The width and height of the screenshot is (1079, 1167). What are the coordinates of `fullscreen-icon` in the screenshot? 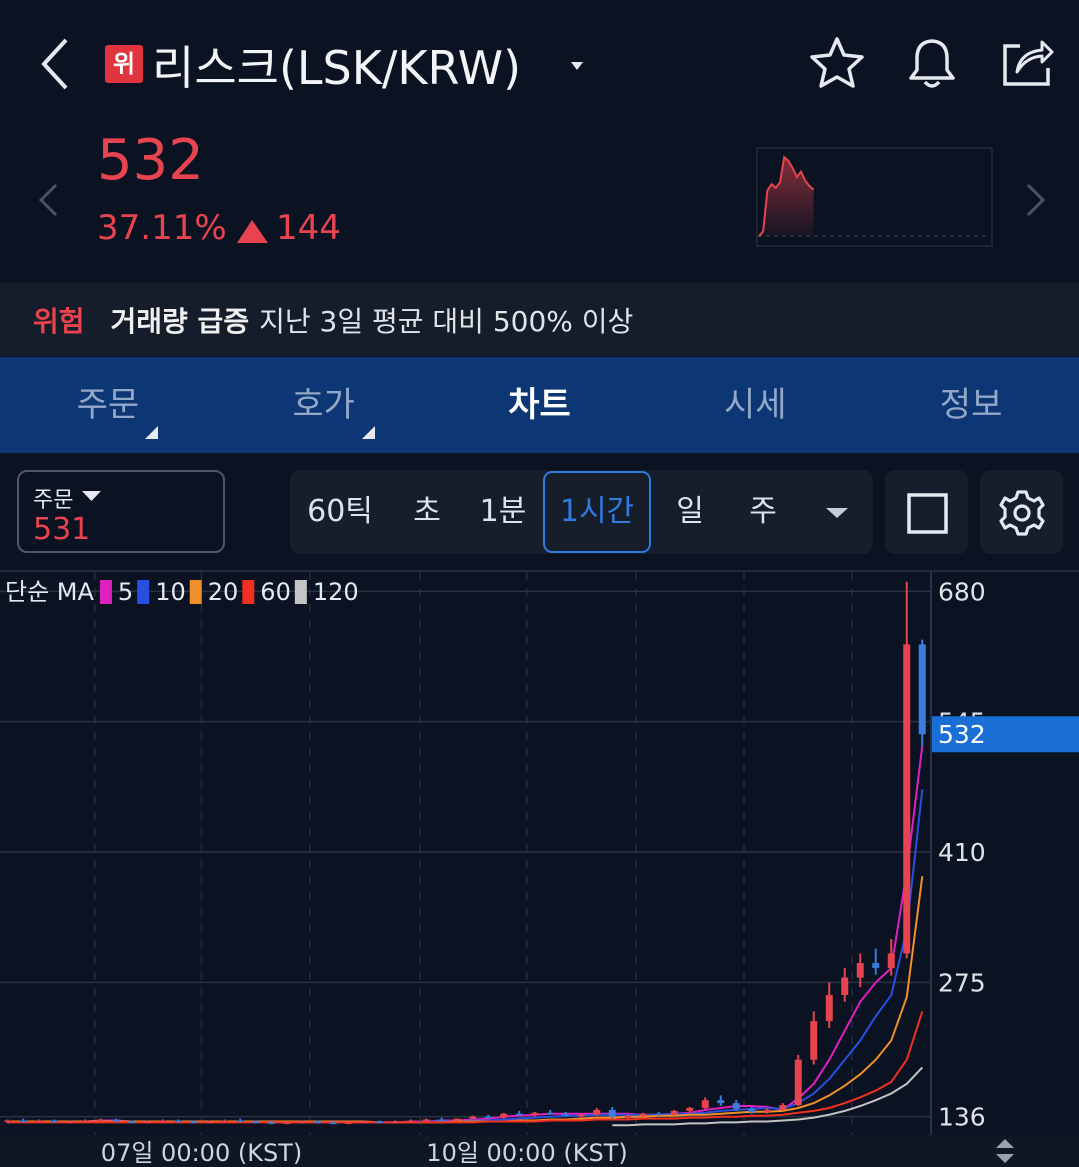 It's located at (927, 513).